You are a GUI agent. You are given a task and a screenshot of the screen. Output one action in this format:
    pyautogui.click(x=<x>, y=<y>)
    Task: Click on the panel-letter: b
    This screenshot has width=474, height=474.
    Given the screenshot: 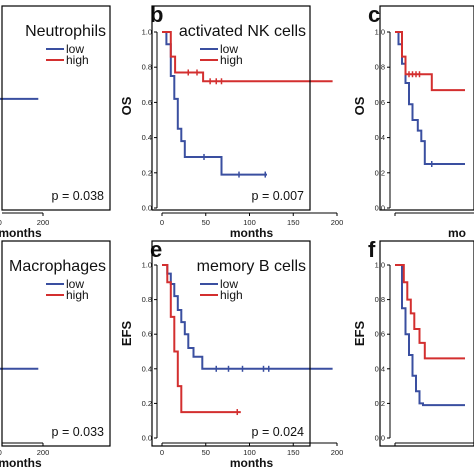 What is the action you would take?
    pyautogui.click(x=156, y=14)
    